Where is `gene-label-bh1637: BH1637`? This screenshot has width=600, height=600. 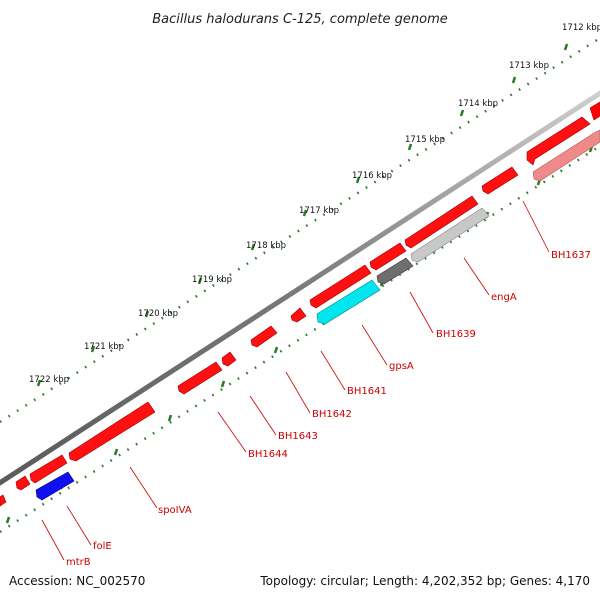 gene-label-bh1637: BH1637 is located at coordinates (571, 255).